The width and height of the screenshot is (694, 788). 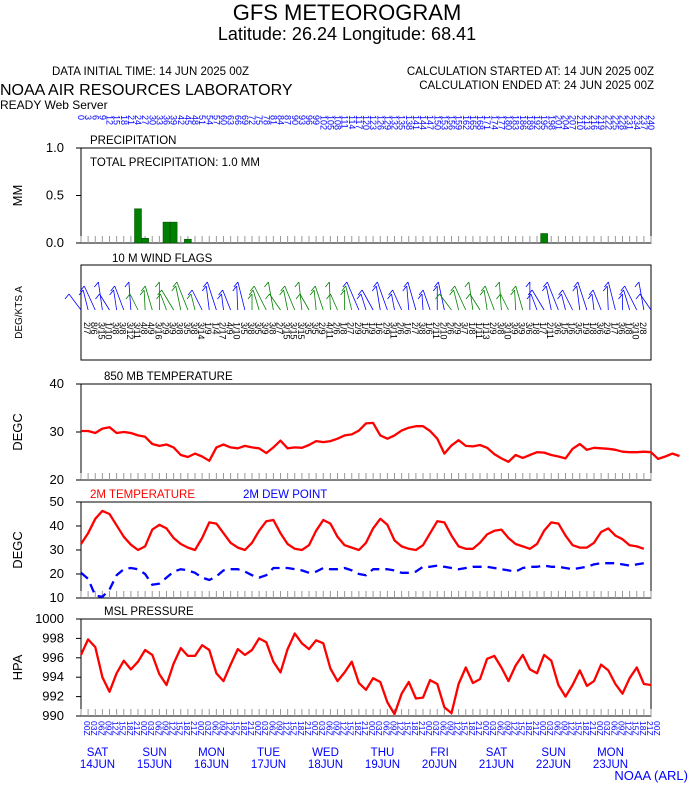 What do you see at coordinates (116, 728) in the screenshot?
I see `utc-label: 12Z` at bounding box center [116, 728].